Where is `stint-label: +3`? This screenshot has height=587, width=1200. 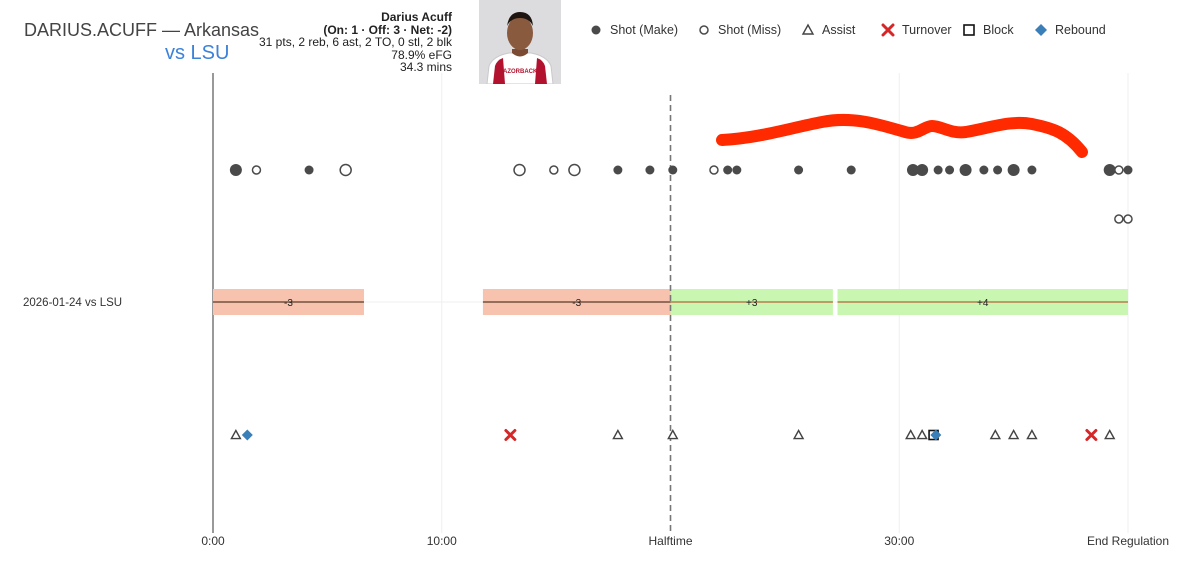 stint-label: +3 is located at coordinates (752, 303).